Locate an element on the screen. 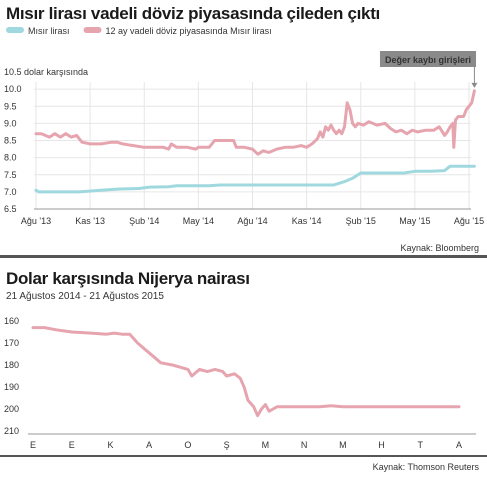  y-tick-label: 7.5 is located at coordinates (10, 175).